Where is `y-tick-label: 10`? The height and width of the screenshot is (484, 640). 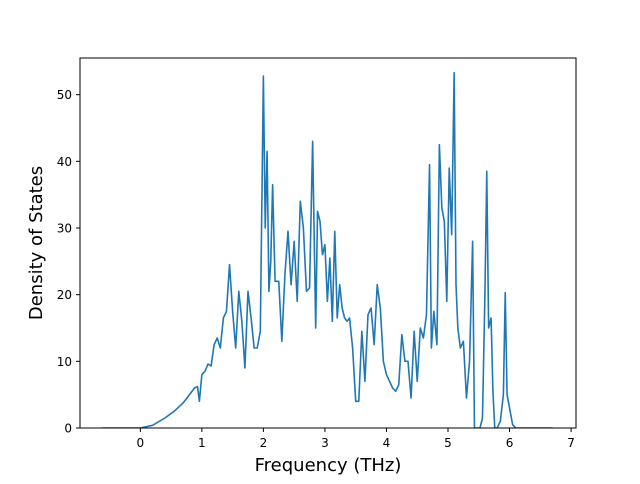 y-tick-label: 10 is located at coordinates (64, 362).